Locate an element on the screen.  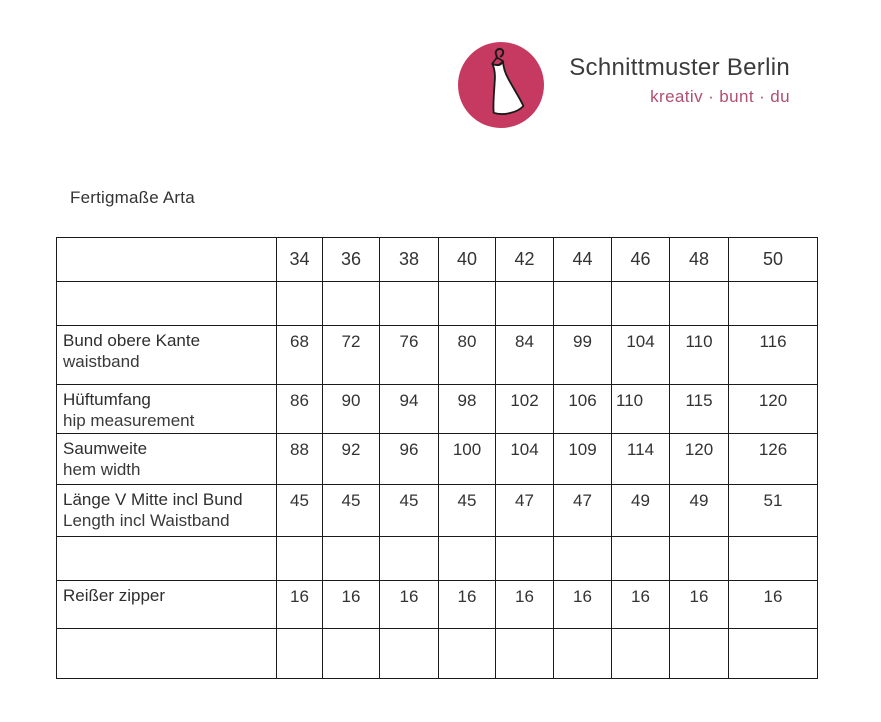
dress-on-hanger-icon is located at coordinates (501, 85).